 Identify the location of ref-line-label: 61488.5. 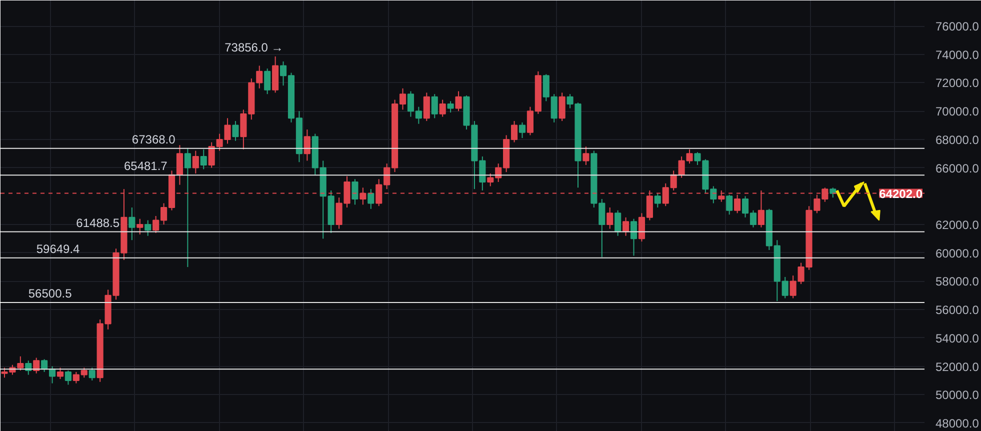
(98, 223).